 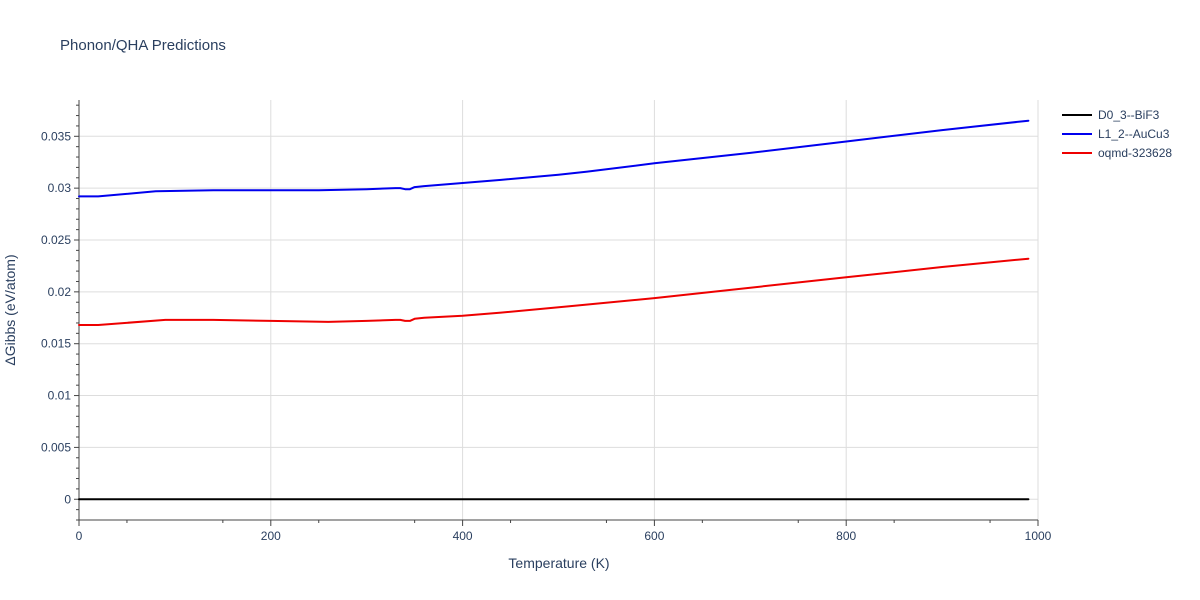 I want to click on legend-item: L1_2--AuCu3, so click(x=1116, y=134).